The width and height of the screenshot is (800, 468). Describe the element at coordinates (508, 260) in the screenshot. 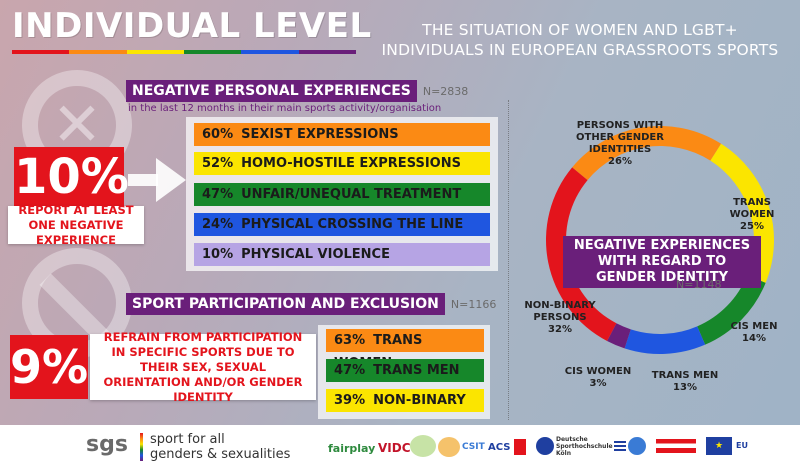

I see `section-divider` at that location.